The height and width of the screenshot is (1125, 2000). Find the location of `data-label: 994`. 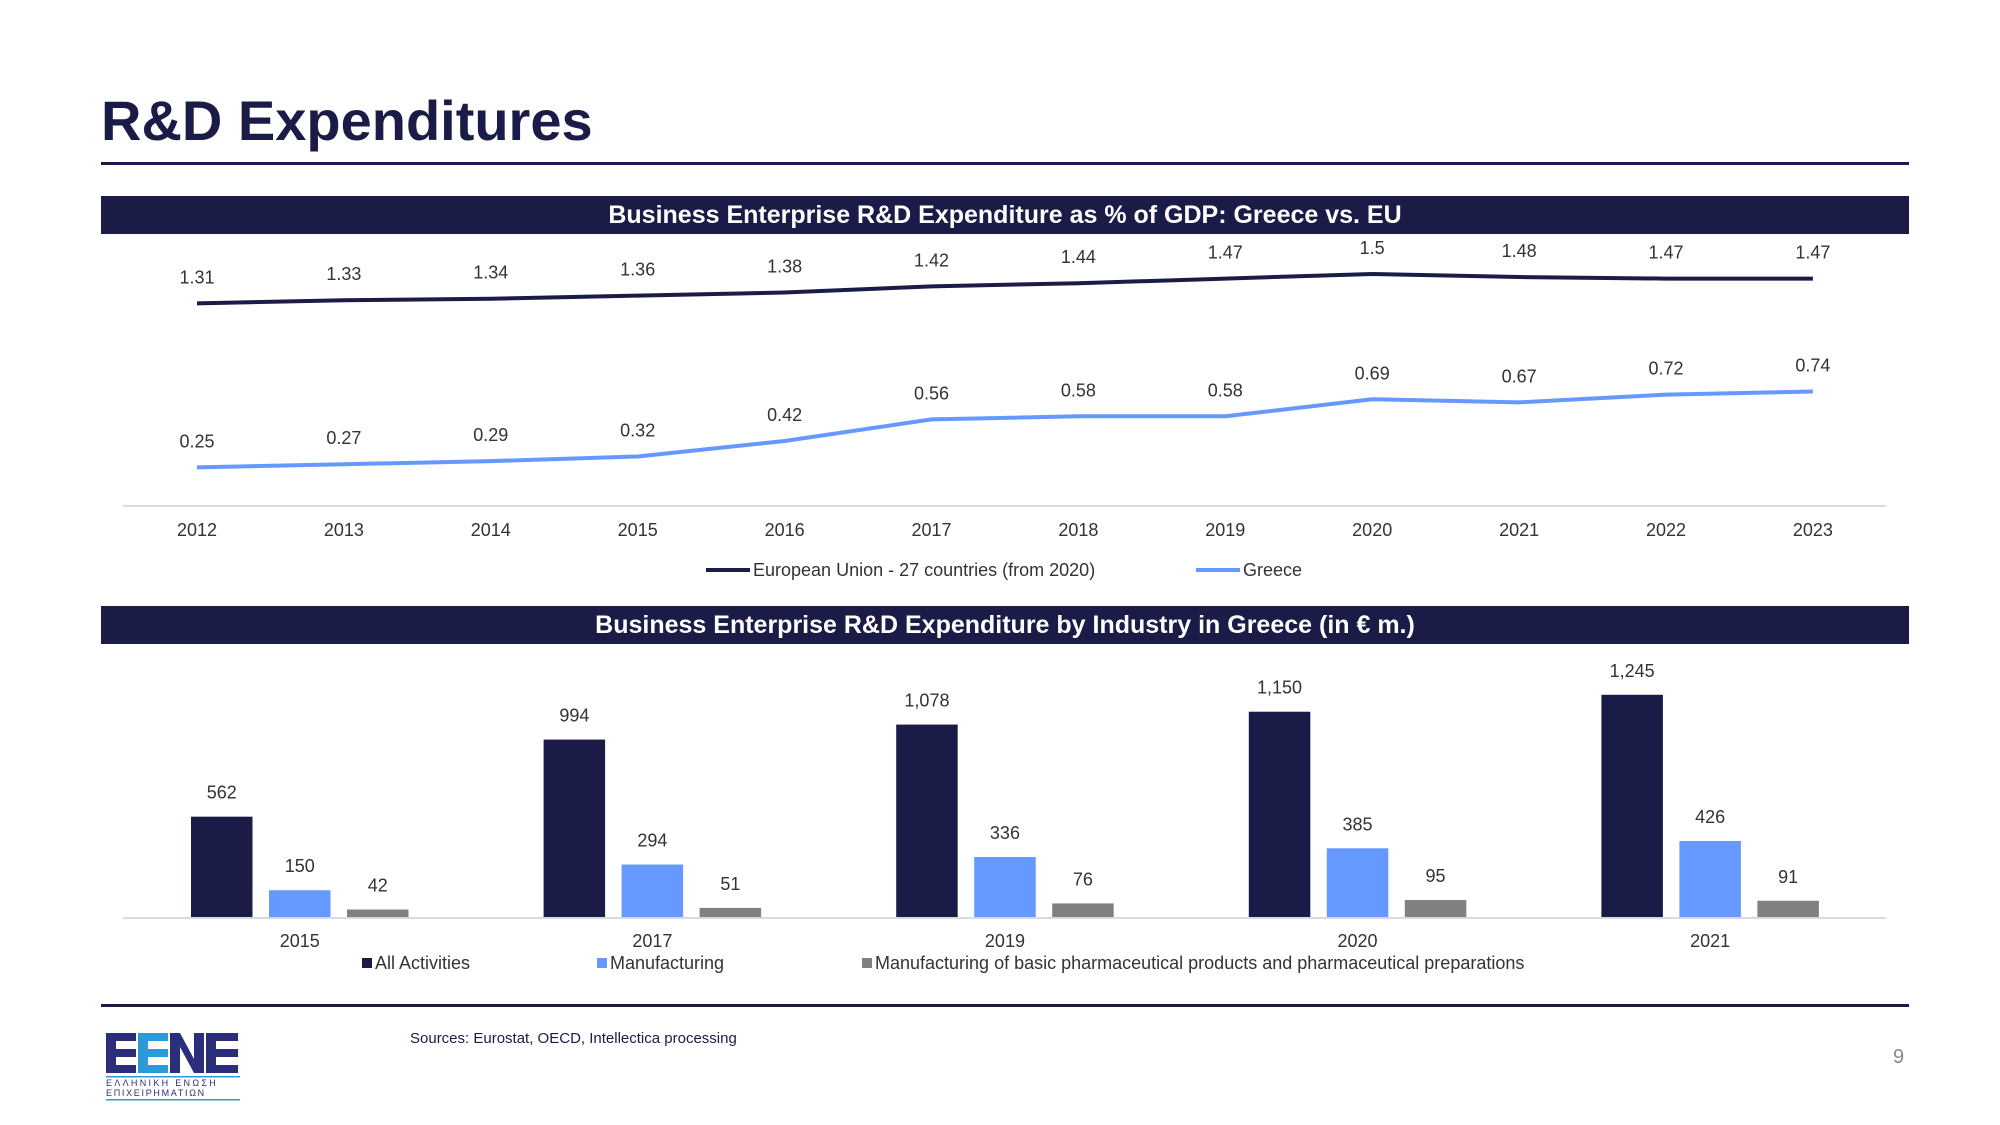

data-label: 994 is located at coordinates (574, 716).